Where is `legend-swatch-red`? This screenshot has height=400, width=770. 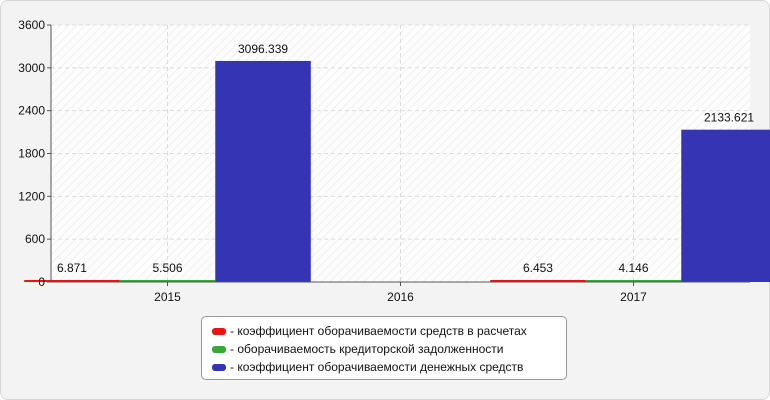
legend-swatch-red is located at coordinates (219, 331).